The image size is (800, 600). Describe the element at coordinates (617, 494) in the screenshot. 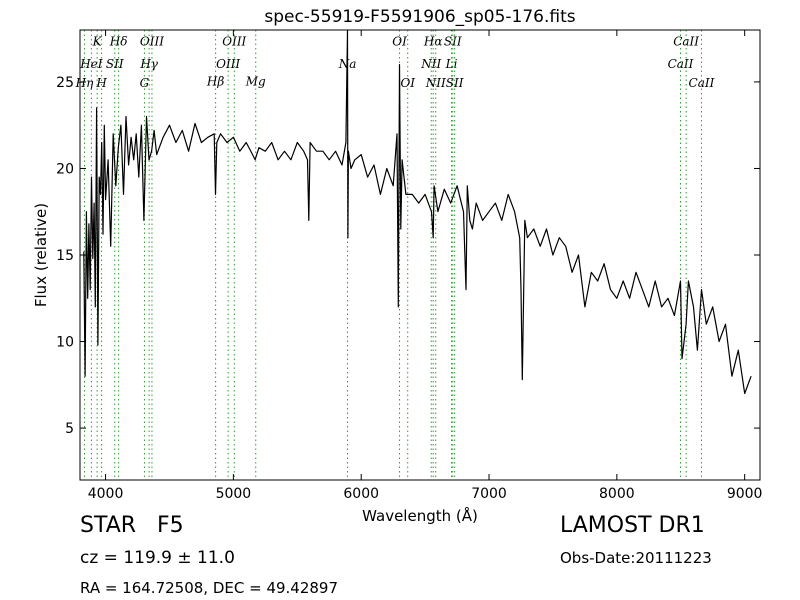

I see `x-tick-label: 8000` at that location.